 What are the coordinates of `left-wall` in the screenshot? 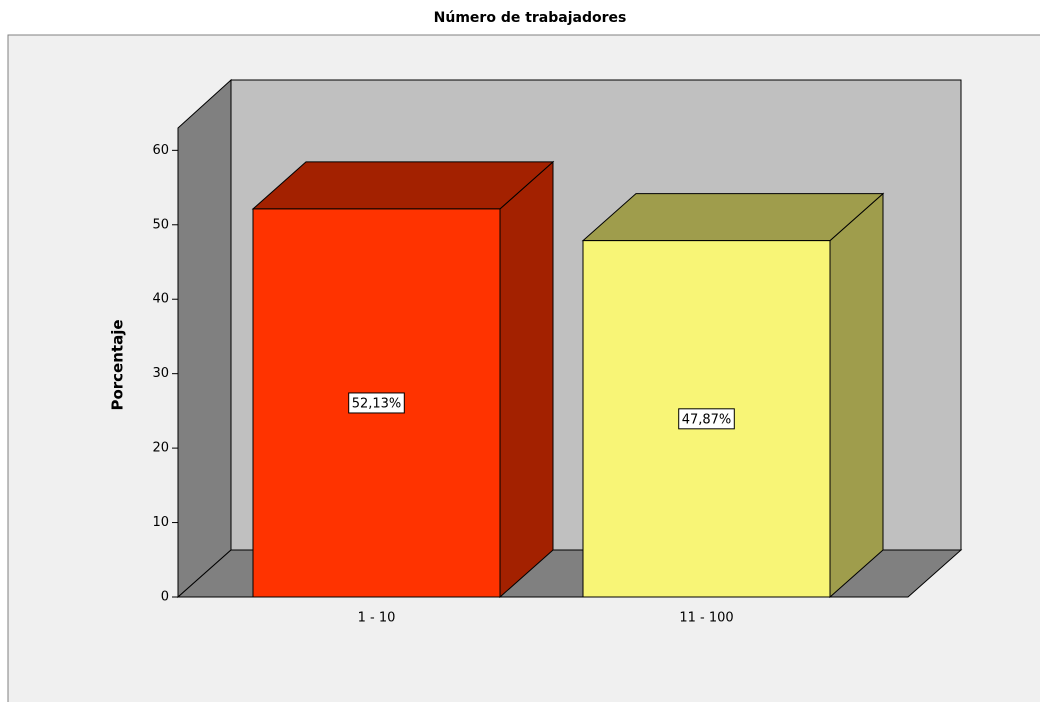 It's located at (204, 338).